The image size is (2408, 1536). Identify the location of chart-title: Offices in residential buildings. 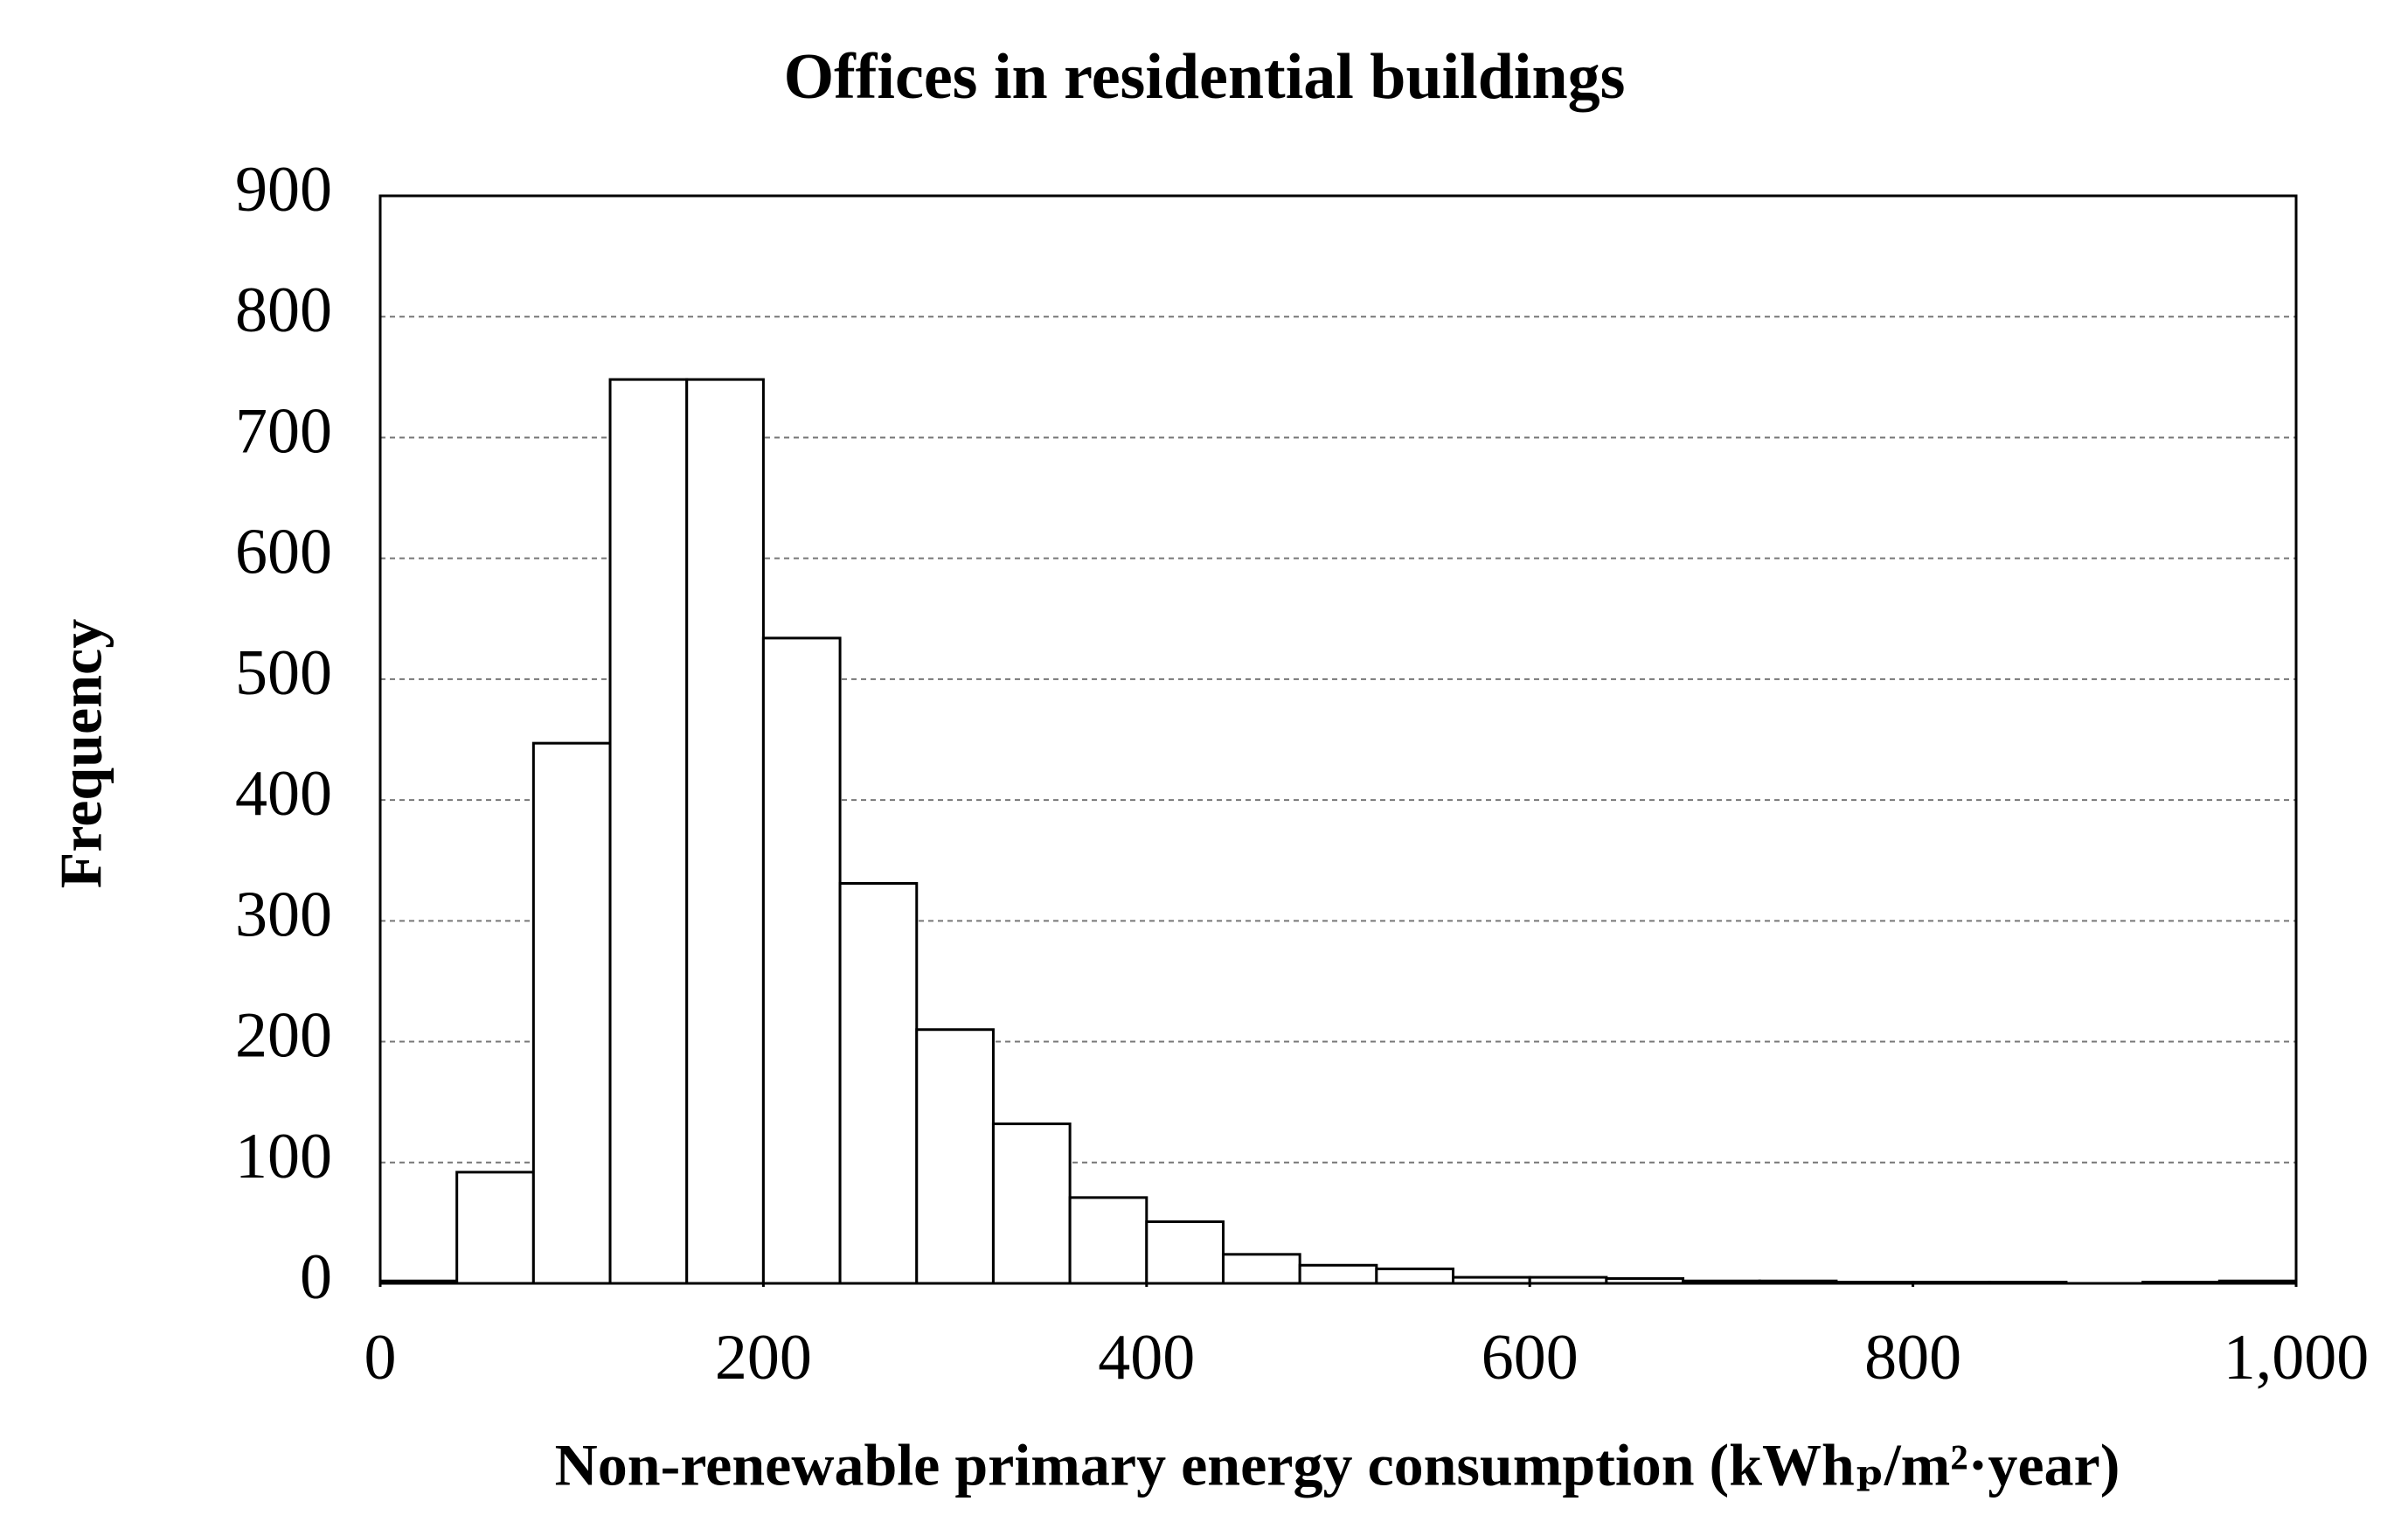
(1205, 77).